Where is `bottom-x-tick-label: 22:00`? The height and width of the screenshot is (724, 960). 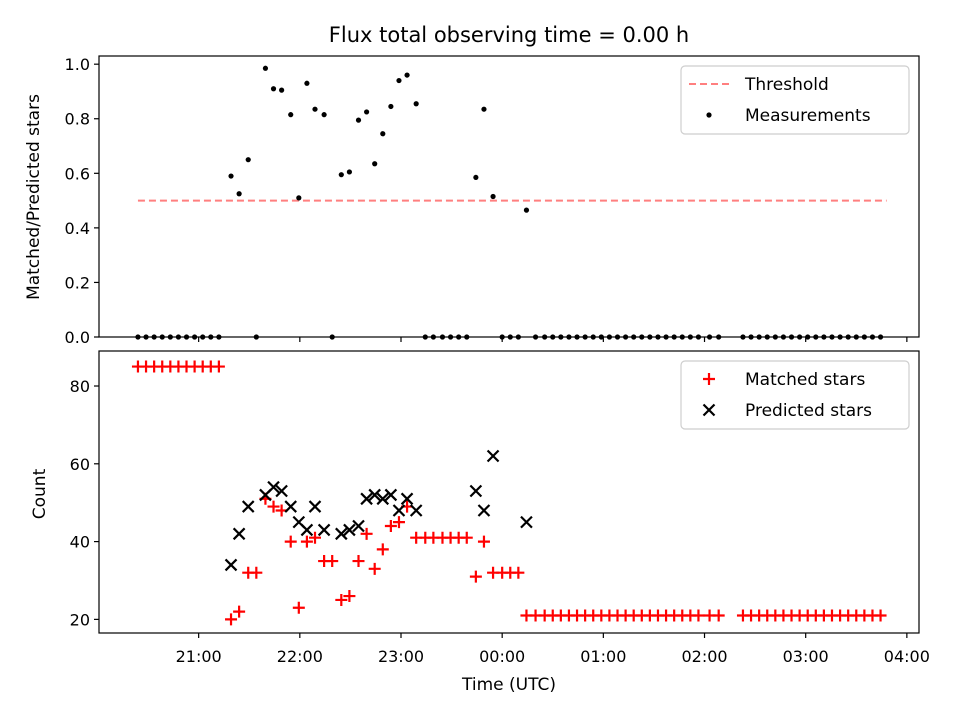 bottom-x-tick-label: 22:00 is located at coordinates (300, 656).